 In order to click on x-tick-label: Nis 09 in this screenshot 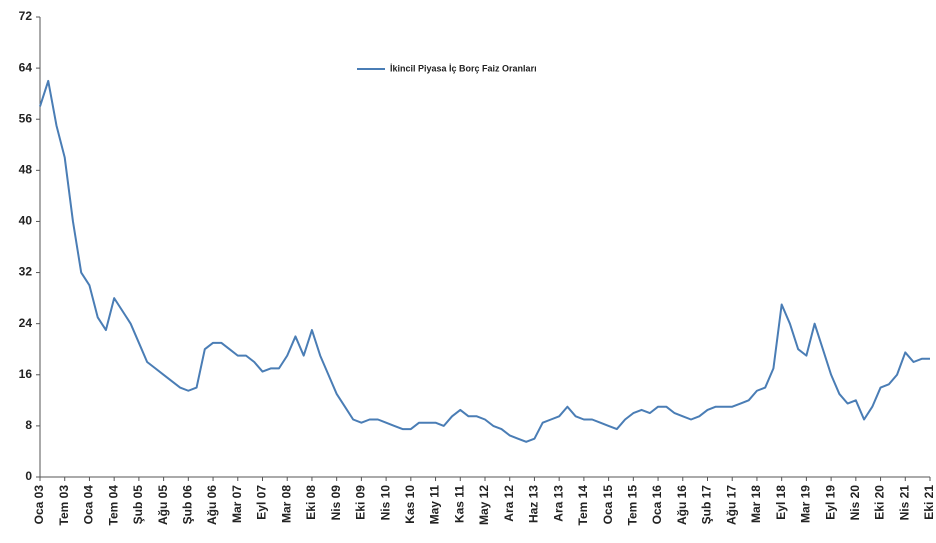, I will do `click(336, 503)`.